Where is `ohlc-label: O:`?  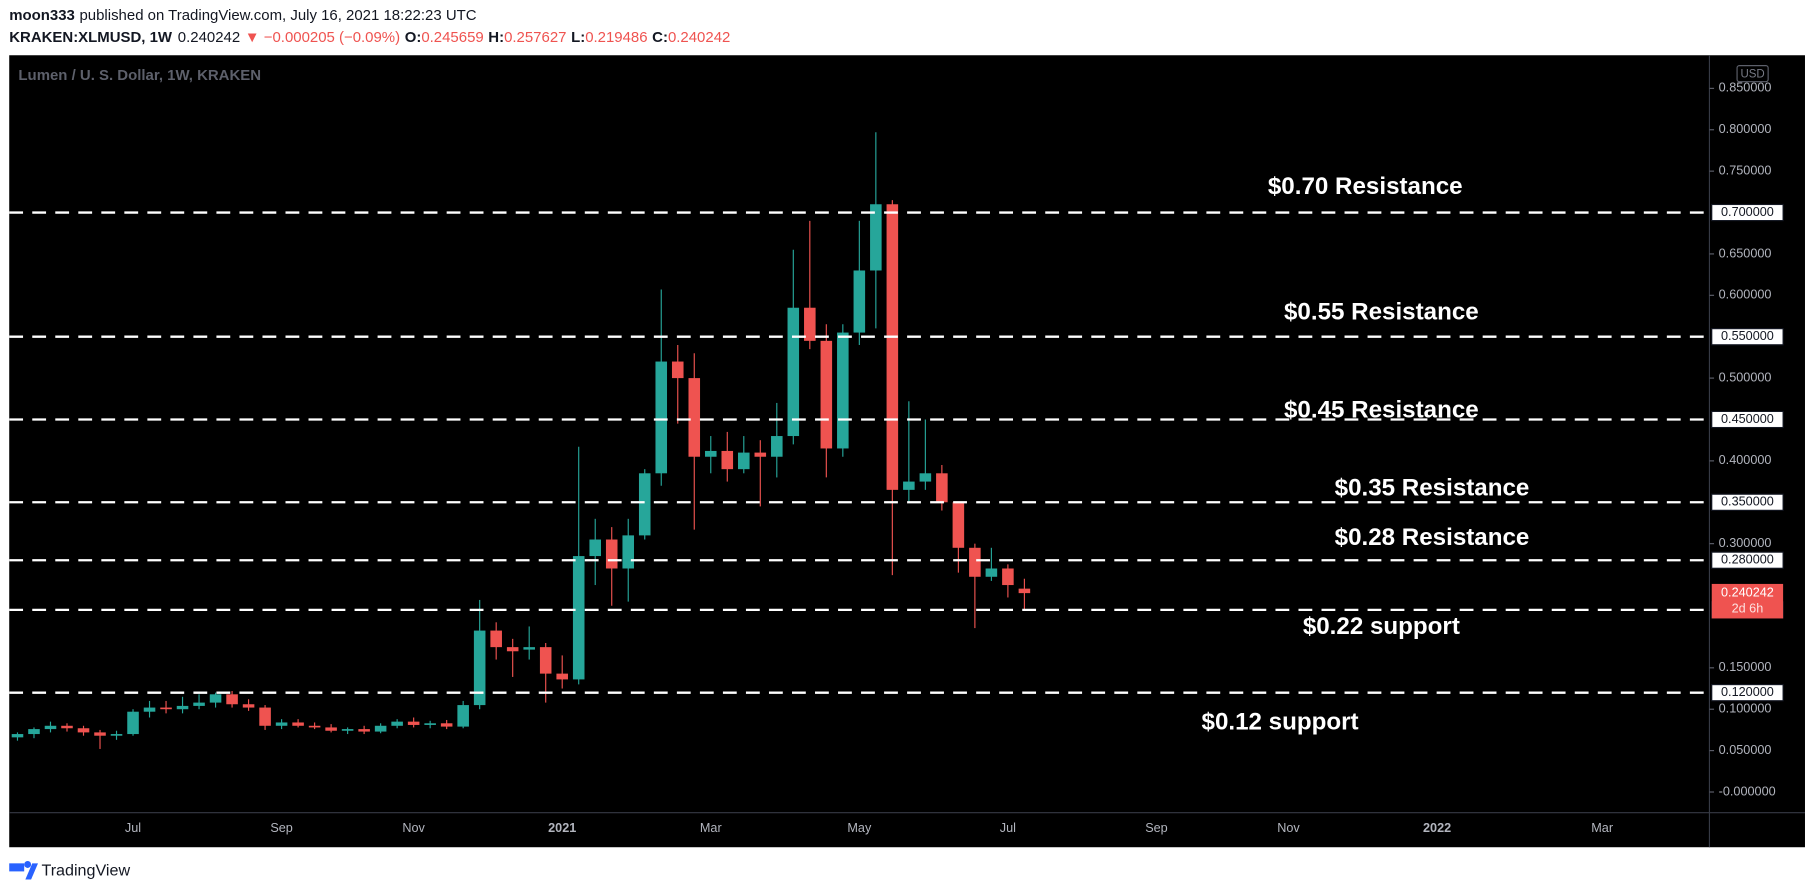
ohlc-label: O: is located at coordinates (413, 37).